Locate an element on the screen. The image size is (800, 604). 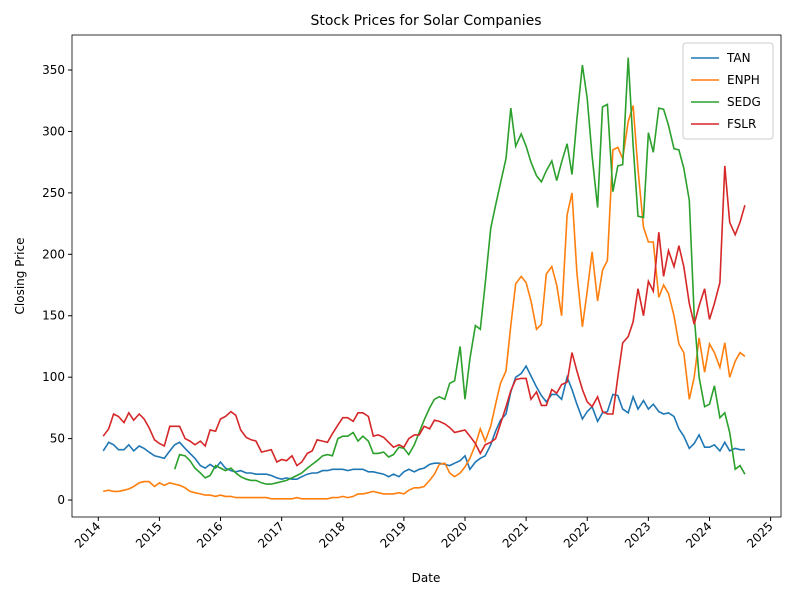
y-tick-label: 0 is located at coordinates (61, 500).